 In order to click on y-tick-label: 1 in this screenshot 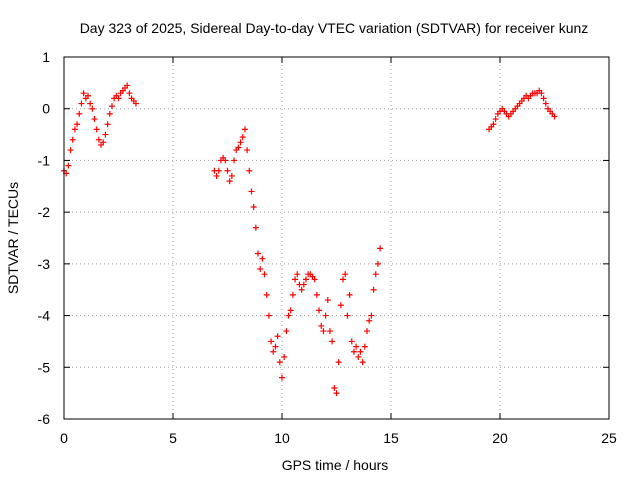, I will do `click(46, 57)`.